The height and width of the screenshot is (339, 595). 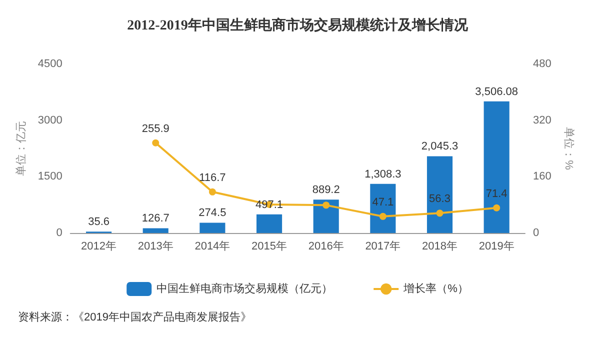 I want to click on x-tick-label: 2013年, so click(x=156, y=246).